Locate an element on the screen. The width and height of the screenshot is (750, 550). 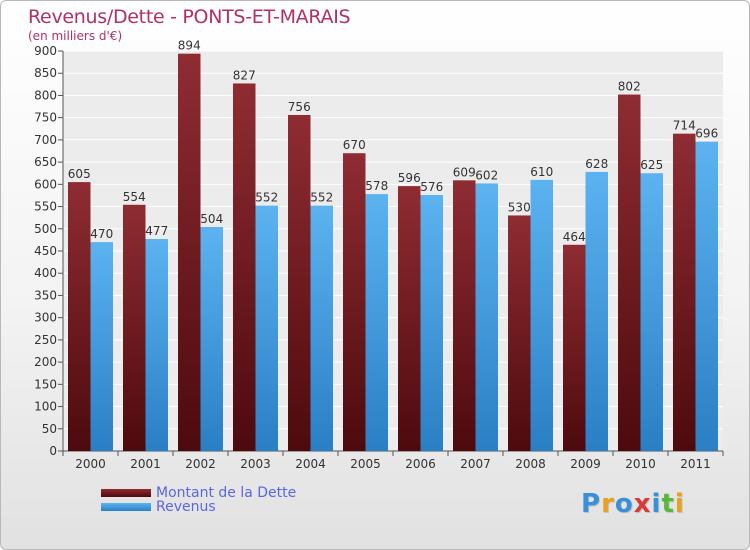
data-label: 628 is located at coordinates (596, 164).